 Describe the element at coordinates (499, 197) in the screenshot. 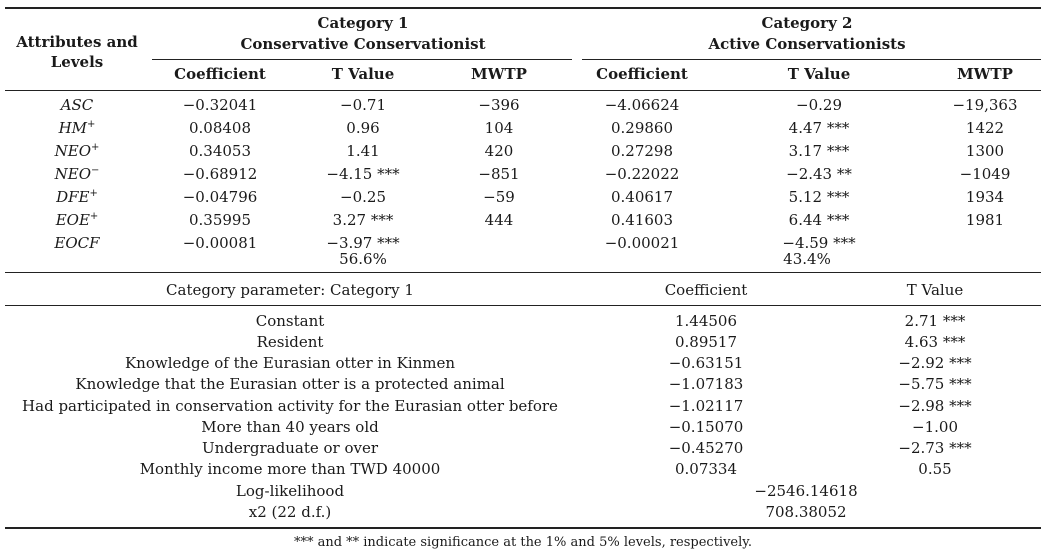

I see `c1-mwtp: −59` at that location.